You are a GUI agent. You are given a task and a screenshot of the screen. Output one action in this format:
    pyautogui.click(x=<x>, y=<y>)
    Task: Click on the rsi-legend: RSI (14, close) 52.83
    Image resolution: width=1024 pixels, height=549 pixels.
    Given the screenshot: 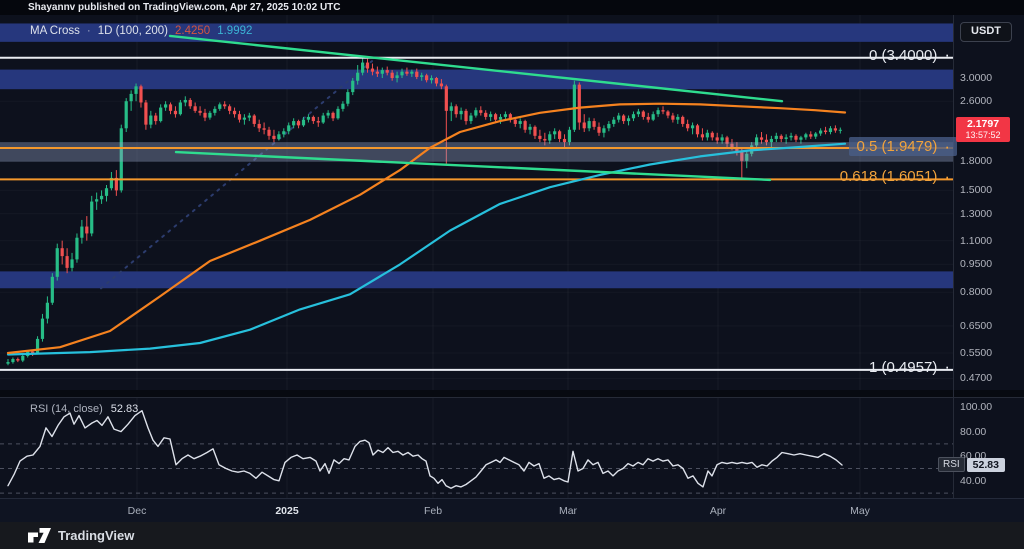 What is the action you would take?
    pyautogui.click(x=84, y=409)
    